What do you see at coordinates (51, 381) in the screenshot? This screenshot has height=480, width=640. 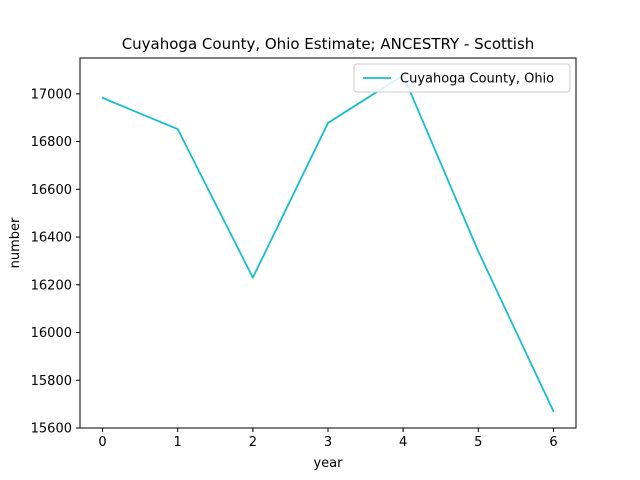 I see `y-tick-label: 15800` at bounding box center [51, 381].